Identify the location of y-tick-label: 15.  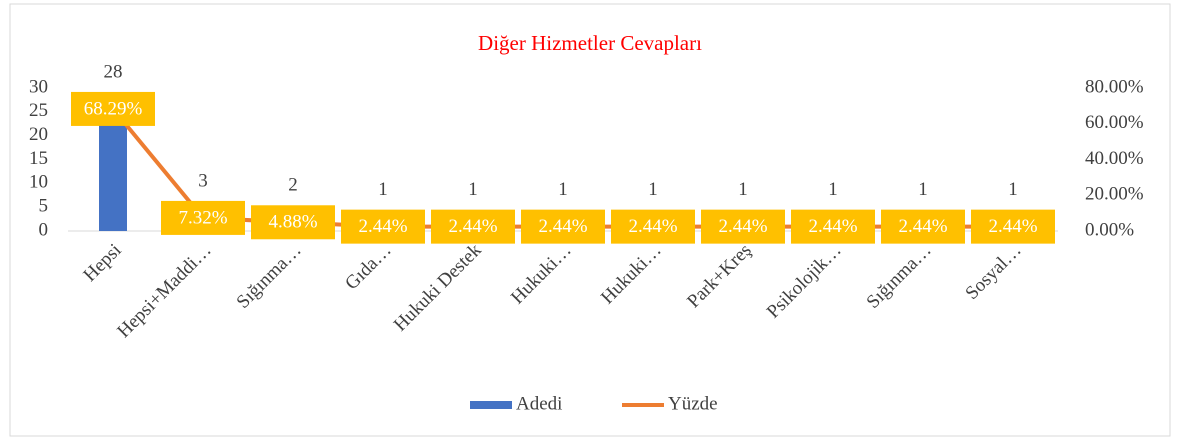
(38, 158).